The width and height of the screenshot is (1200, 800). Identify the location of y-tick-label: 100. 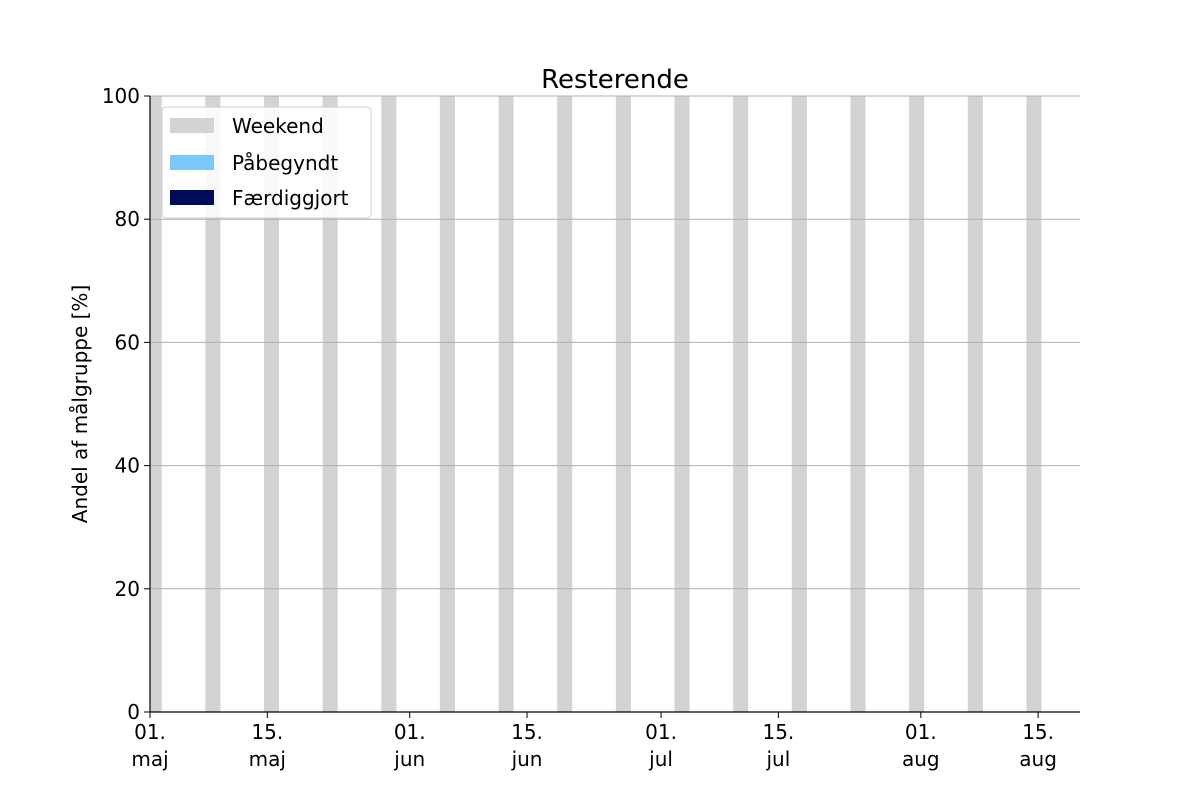
(121, 96).